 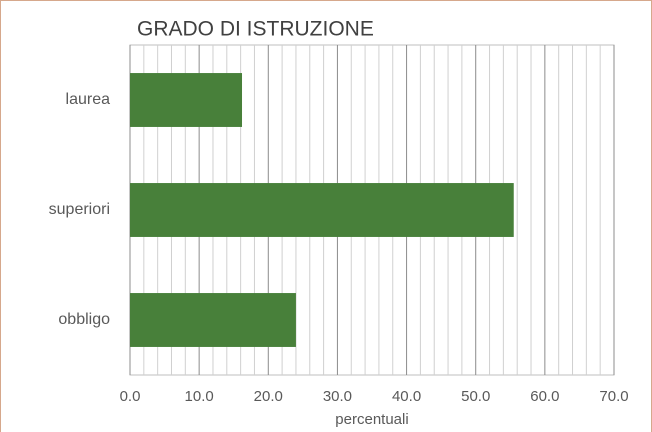 I want to click on y-tick-label: obbligo, so click(x=84, y=319).